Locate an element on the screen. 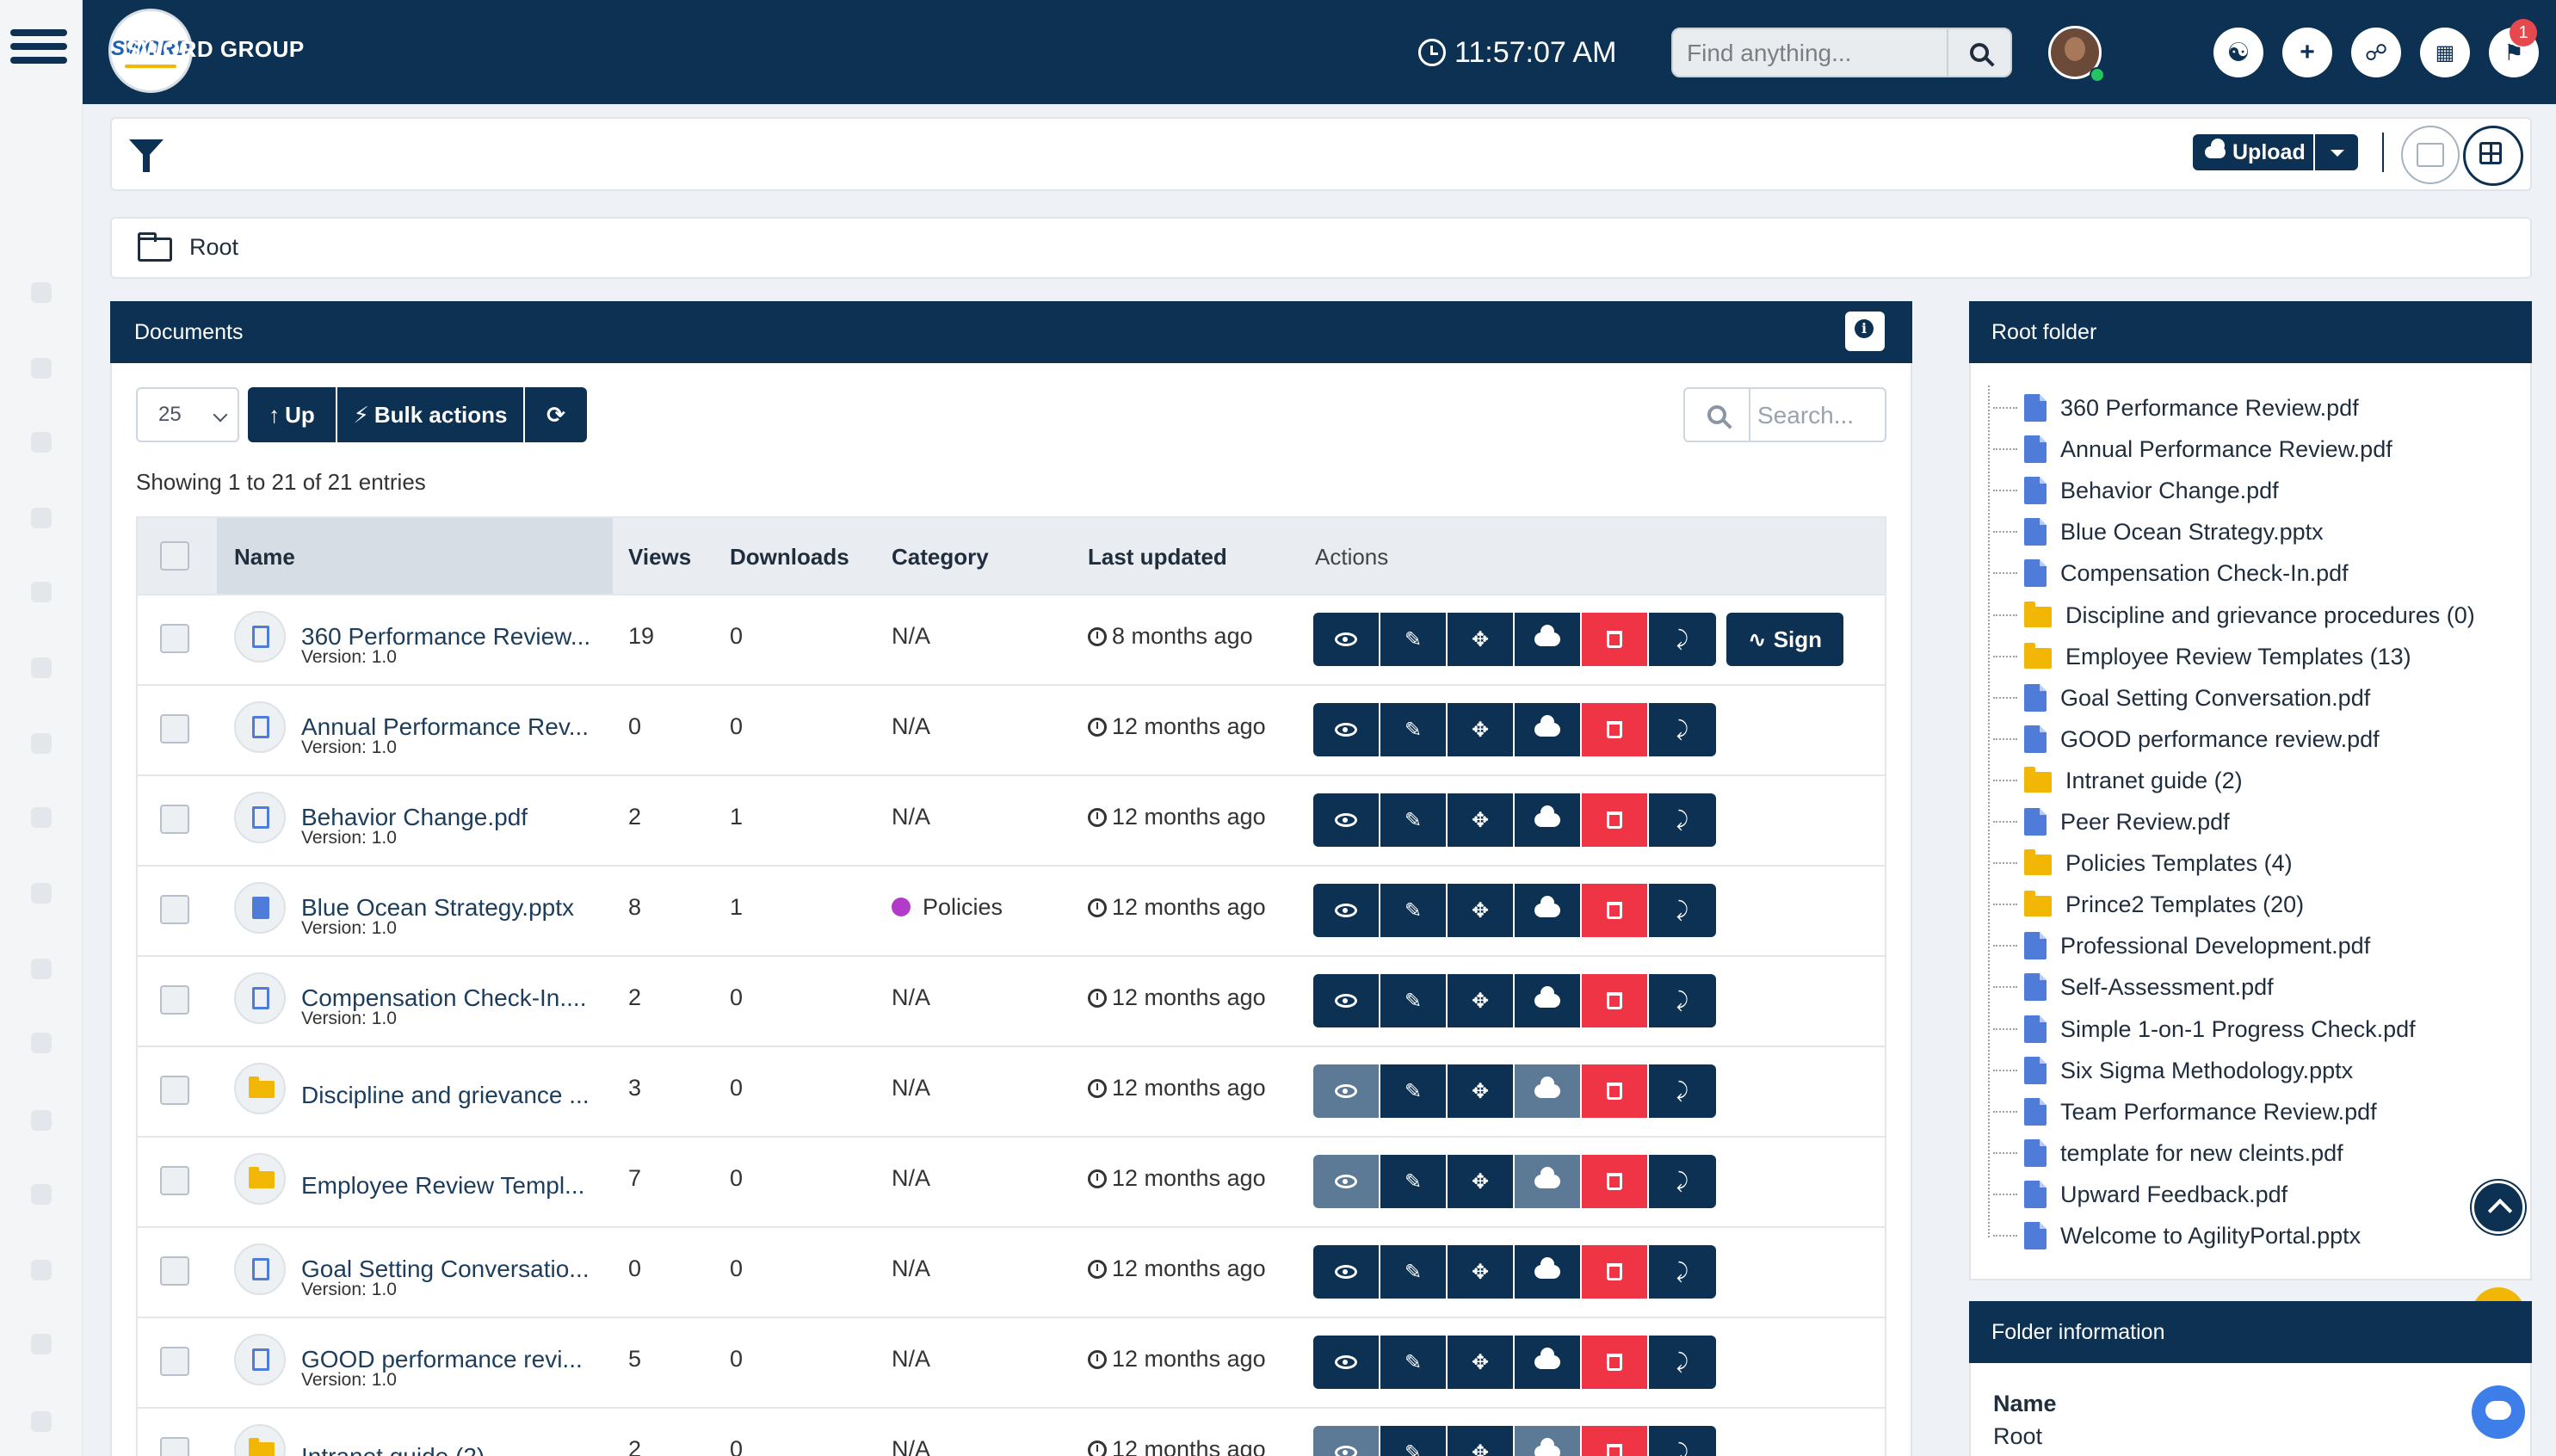 The height and width of the screenshot is (1456, 2556). tree-file-item: Goal Setting Conversation.pdf is located at coordinates (2181, 698).